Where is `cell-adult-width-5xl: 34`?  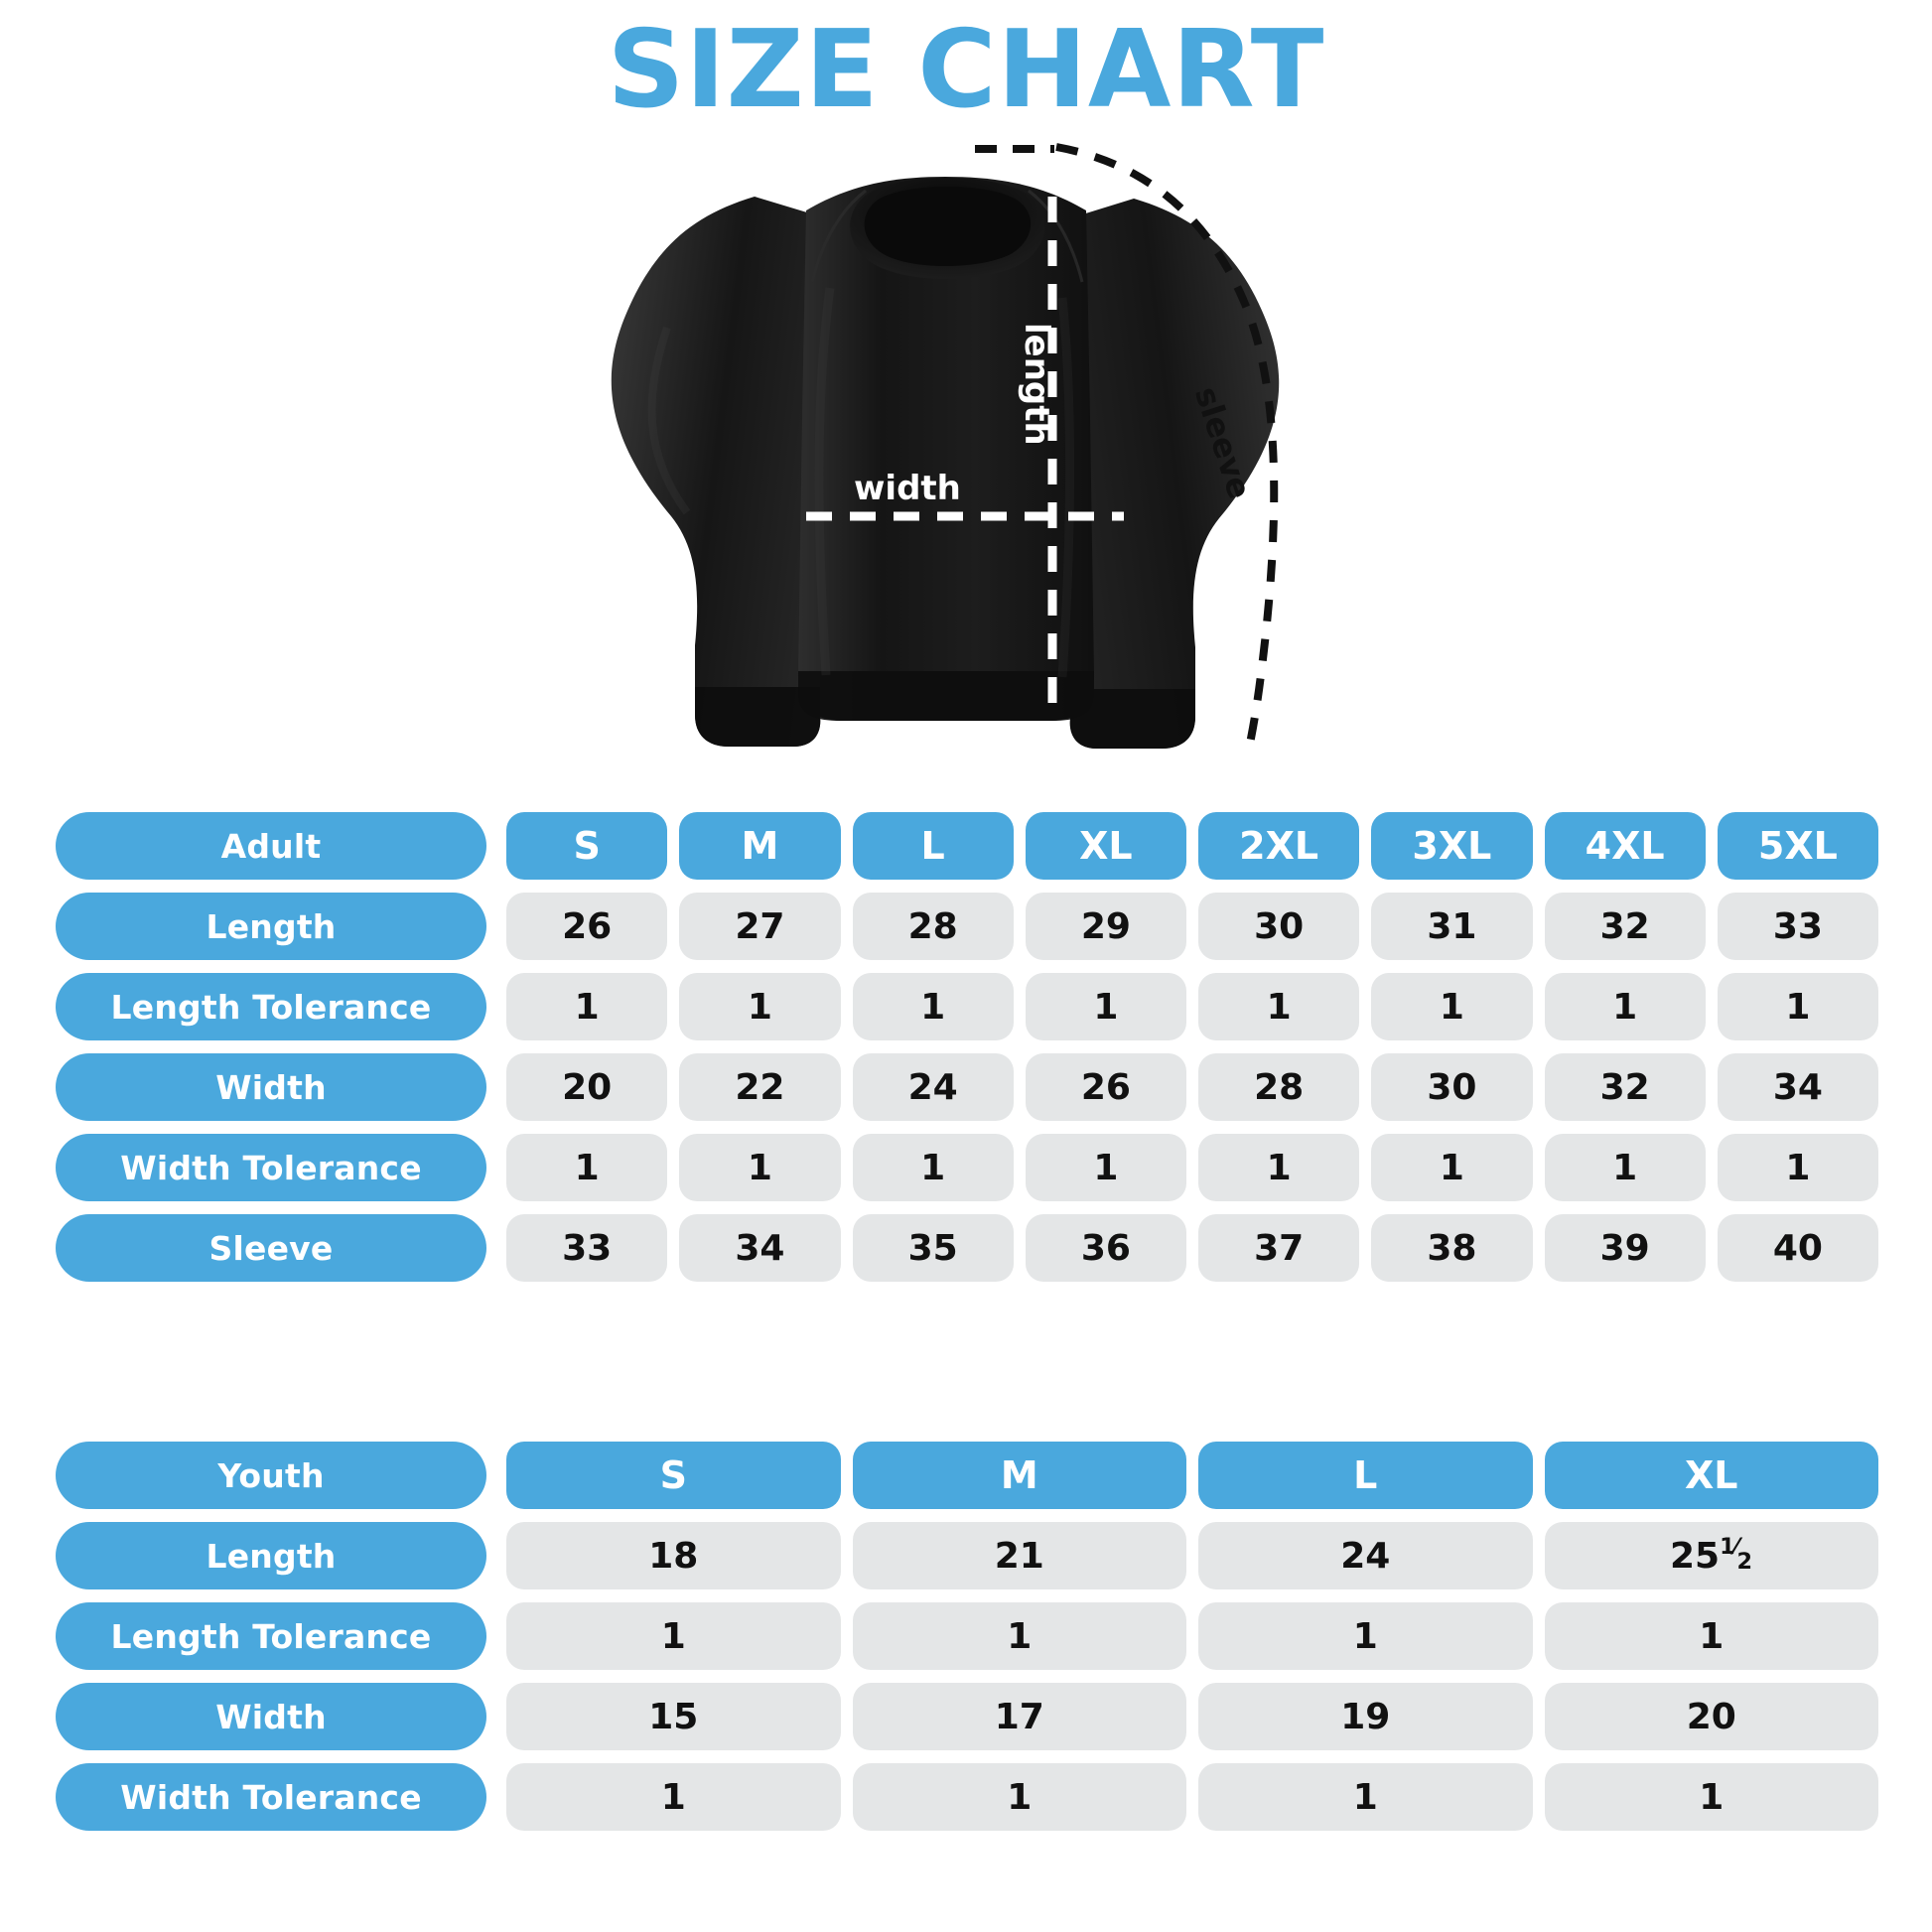
cell-adult-width-5xl: 34 is located at coordinates (1798, 1087).